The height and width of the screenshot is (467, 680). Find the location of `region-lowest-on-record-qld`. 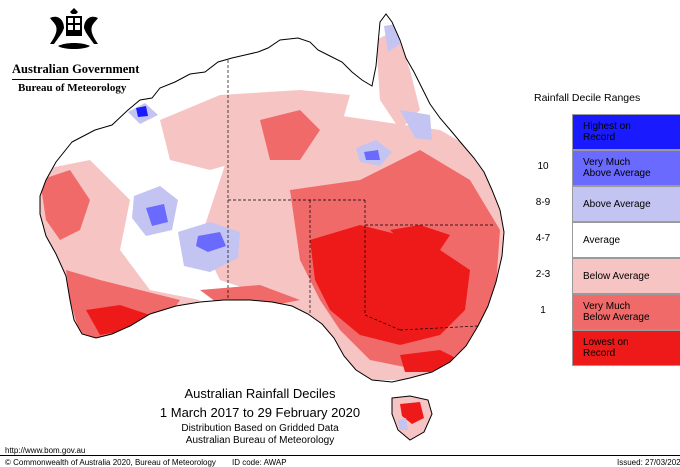

region-lowest-on-record-qld is located at coordinates (420, 237).